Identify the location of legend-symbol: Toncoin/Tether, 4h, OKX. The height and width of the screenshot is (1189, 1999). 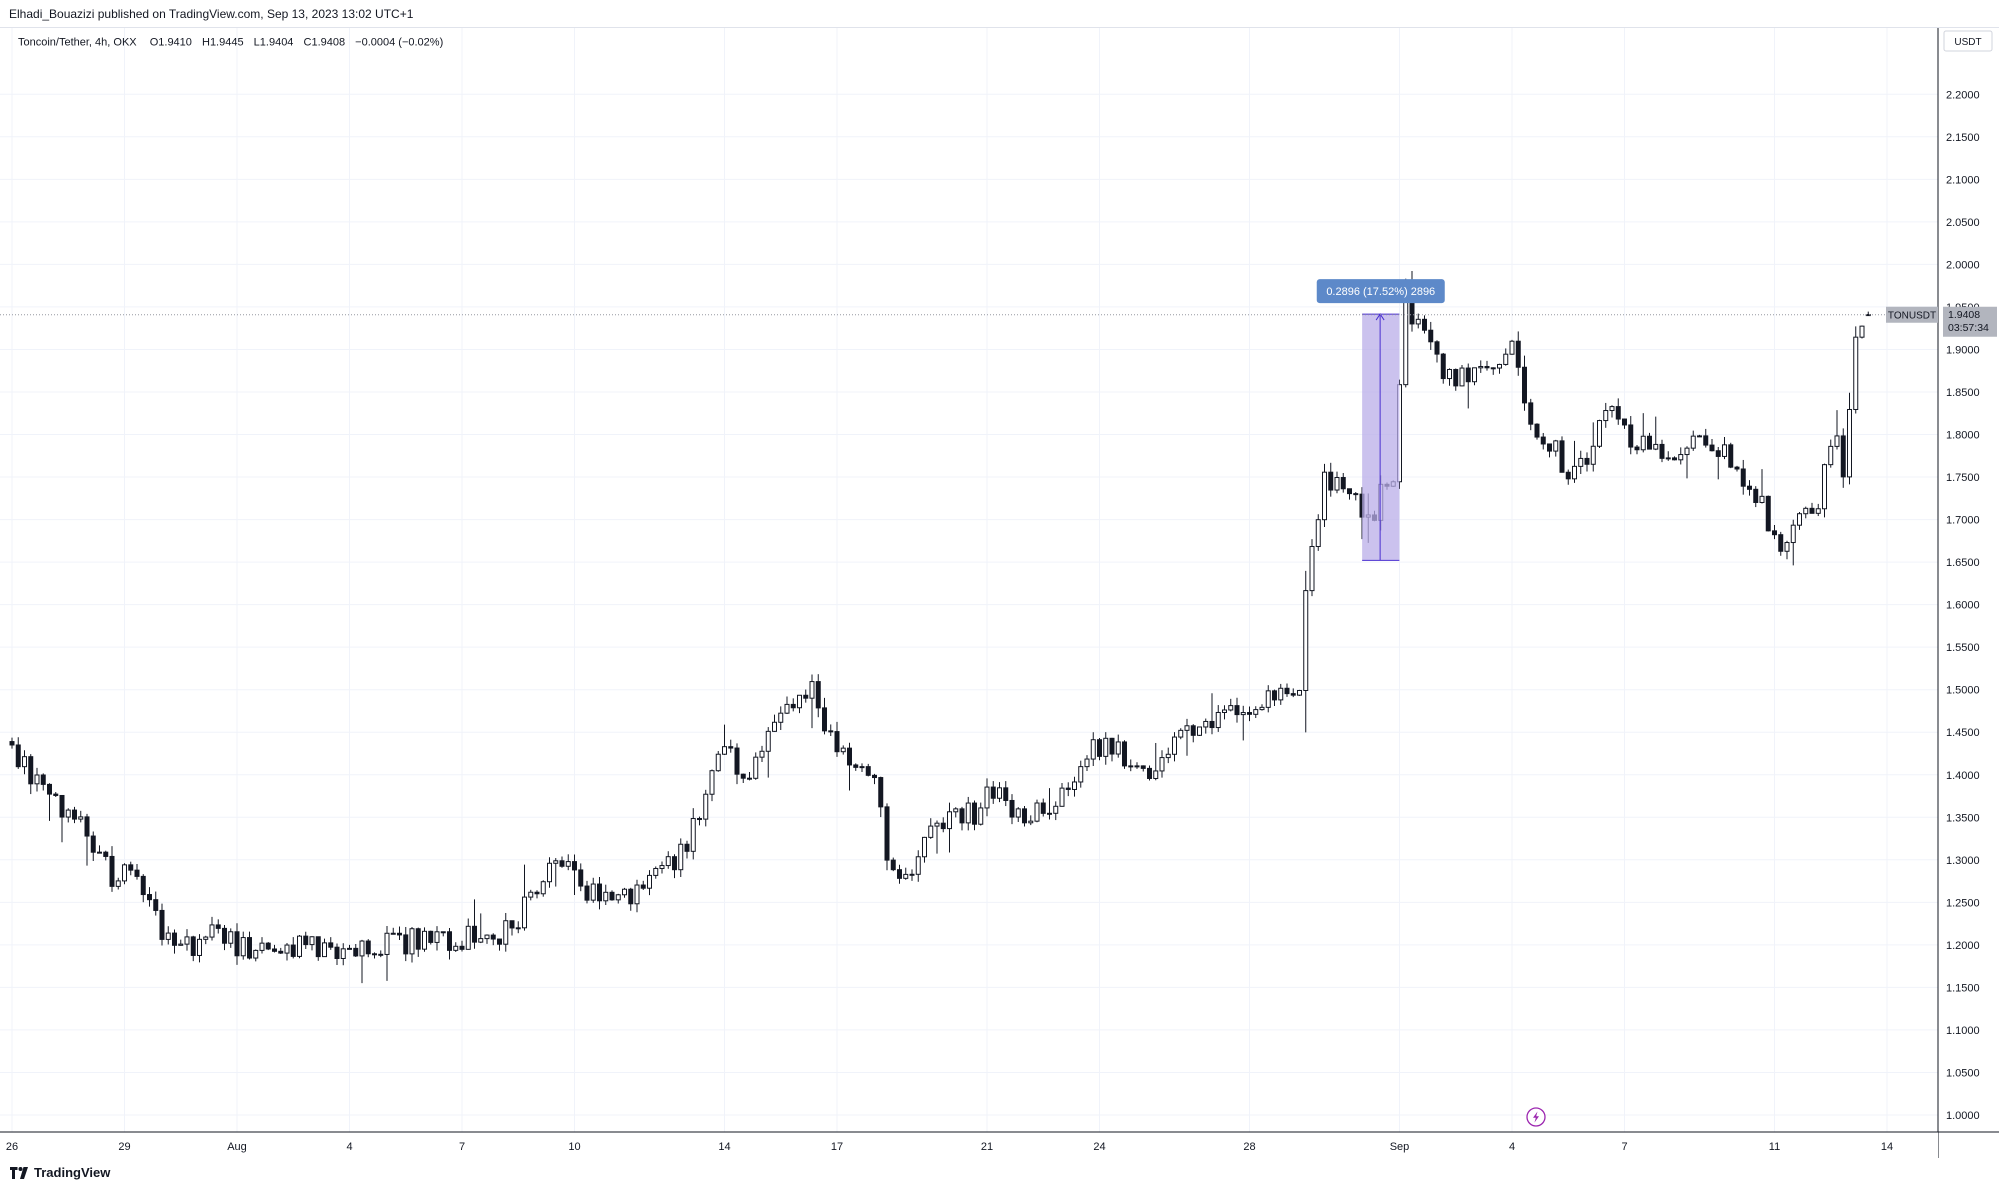
(77, 43).